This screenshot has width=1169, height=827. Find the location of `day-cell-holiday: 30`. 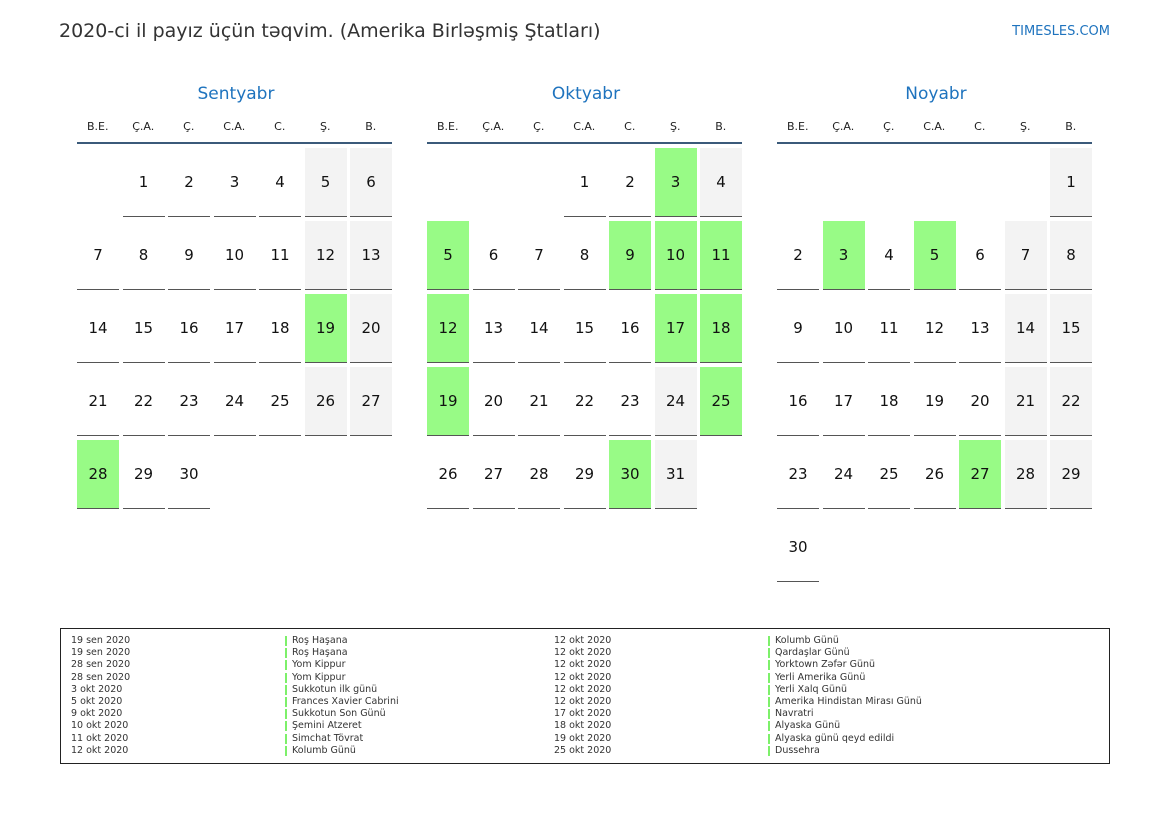

day-cell-holiday: 30 is located at coordinates (630, 474).